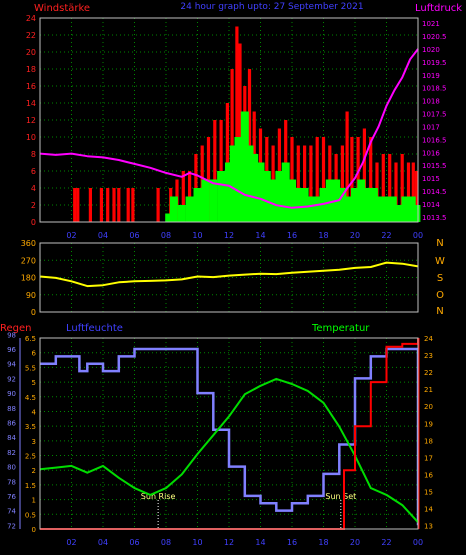 The height and width of the screenshot is (555, 466). What do you see at coordinates (31, 52) in the screenshot?
I see `p1-left-tick: 20` at bounding box center [31, 52].